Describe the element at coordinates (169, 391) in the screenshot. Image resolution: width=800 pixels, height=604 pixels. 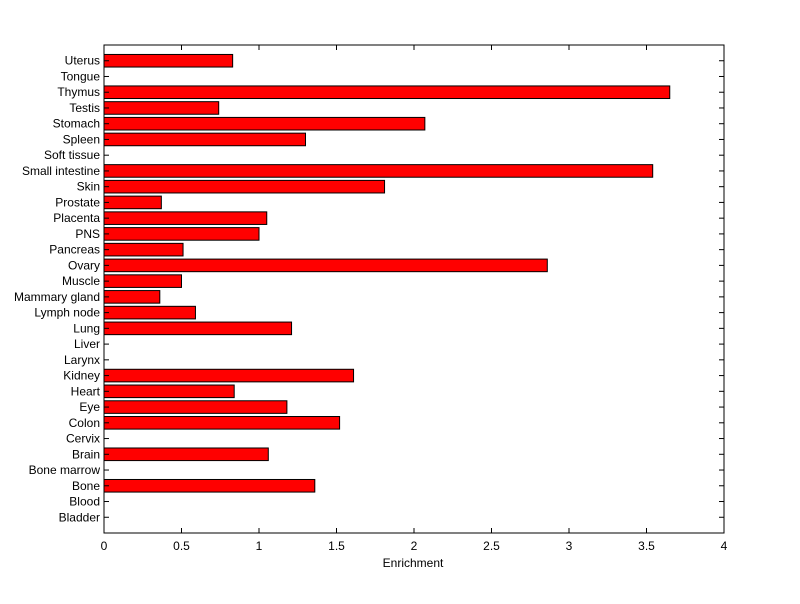
I see `bar-heart` at that location.